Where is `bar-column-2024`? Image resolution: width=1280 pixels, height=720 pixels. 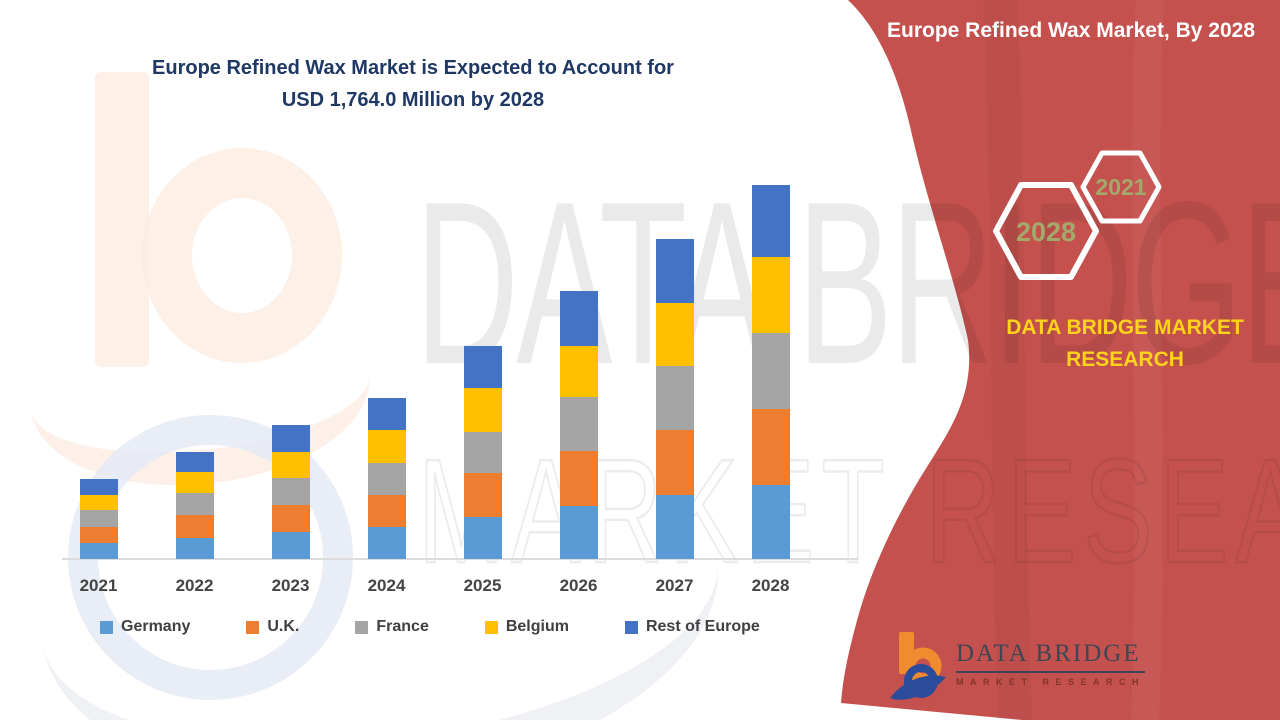
bar-column-2024 is located at coordinates (386, 478).